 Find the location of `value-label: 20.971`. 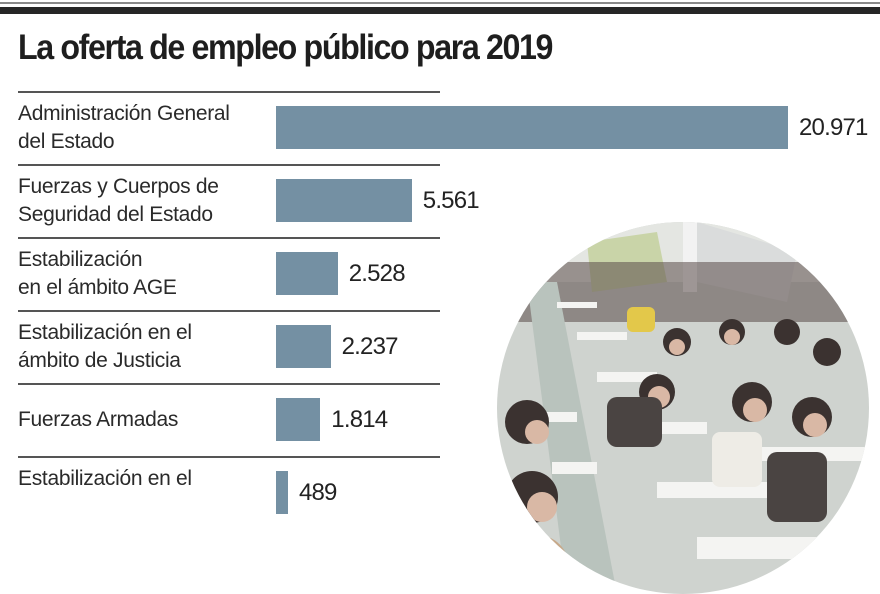

value-label: 20.971 is located at coordinates (833, 127).